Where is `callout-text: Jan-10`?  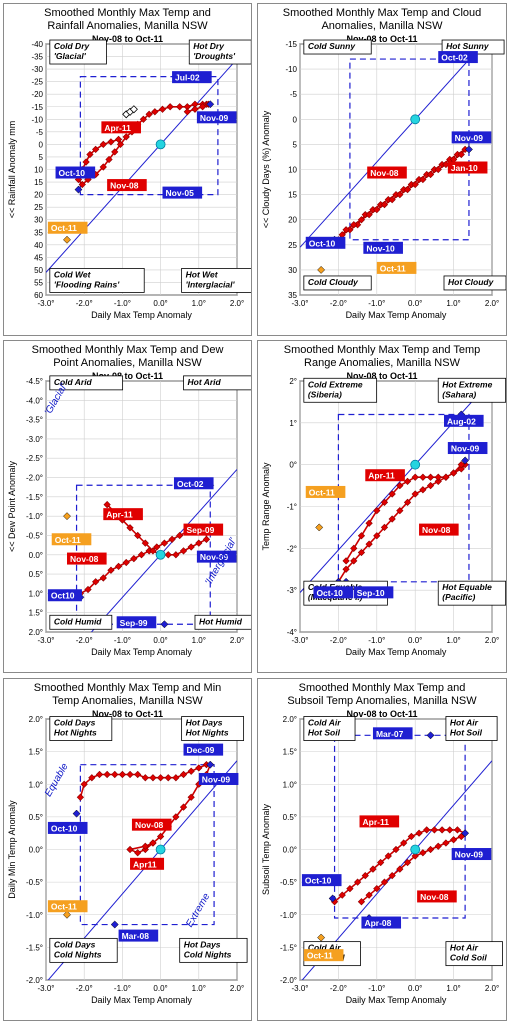 callout-text: Jan-10 is located at coordinates (464, 168).